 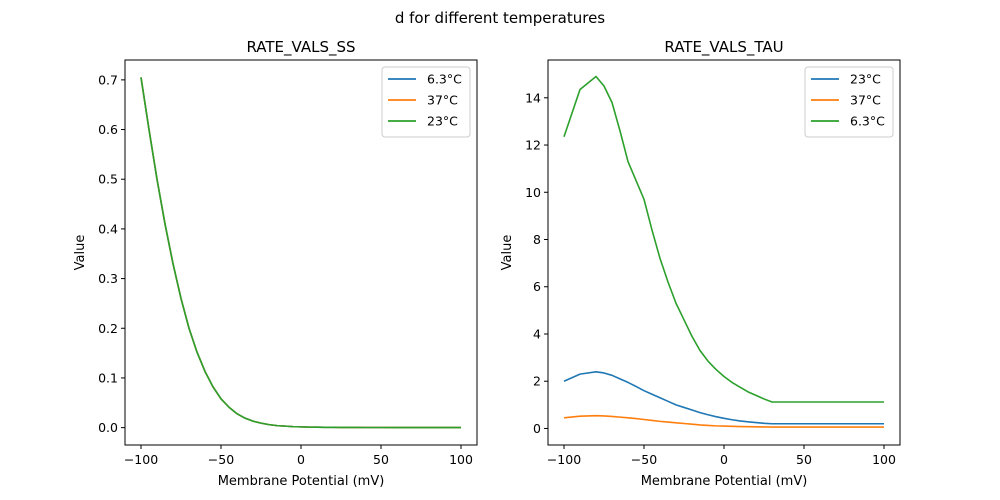 I want to click on axes-title: RATE_VALS_TAU, so click(x=723, y=47).